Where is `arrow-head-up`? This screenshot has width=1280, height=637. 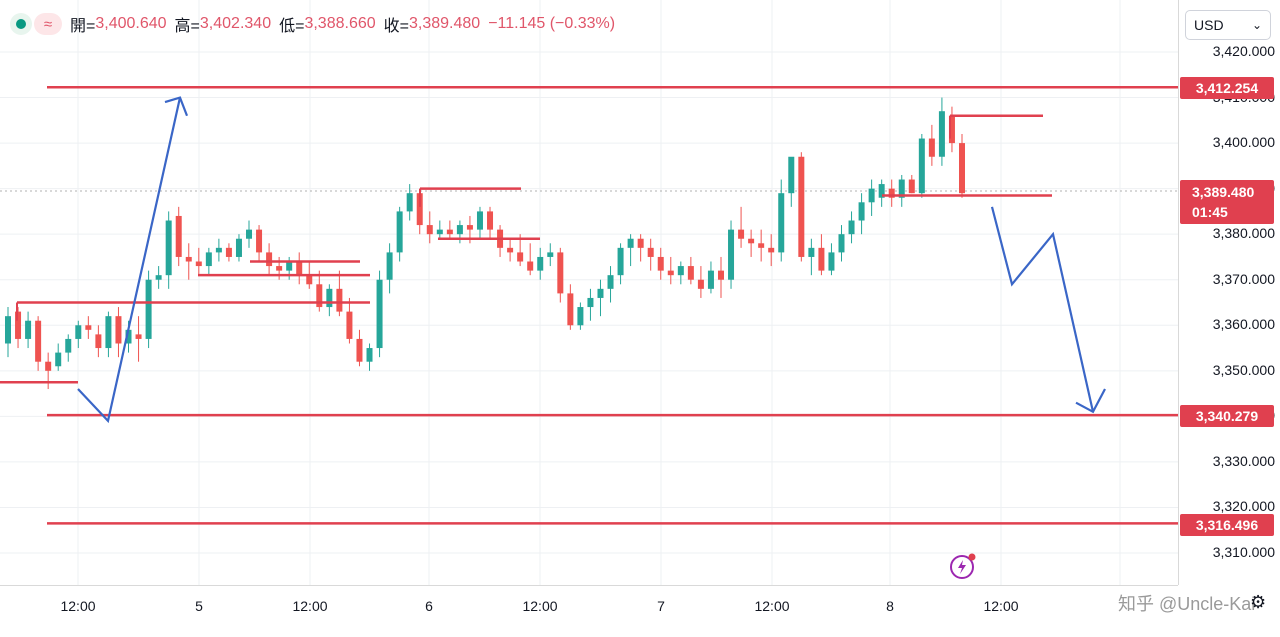 arrow-head-up is located at coordinates (176, 106).